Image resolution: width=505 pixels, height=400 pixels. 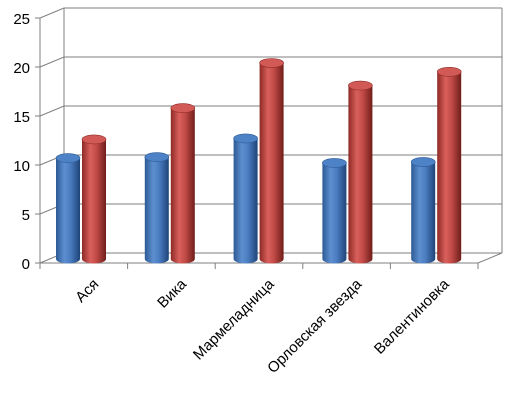 I want to click on x-tick-label: Вика, so click(x=172, y=293).